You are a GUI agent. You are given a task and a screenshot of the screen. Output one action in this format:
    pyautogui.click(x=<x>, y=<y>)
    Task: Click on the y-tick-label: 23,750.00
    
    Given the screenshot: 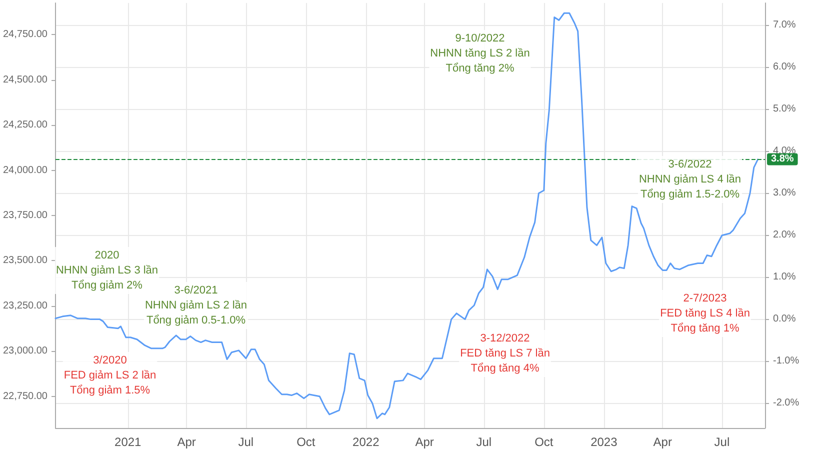 What is the action you would take?
    pyautogui.click(x=25, y=215)
    